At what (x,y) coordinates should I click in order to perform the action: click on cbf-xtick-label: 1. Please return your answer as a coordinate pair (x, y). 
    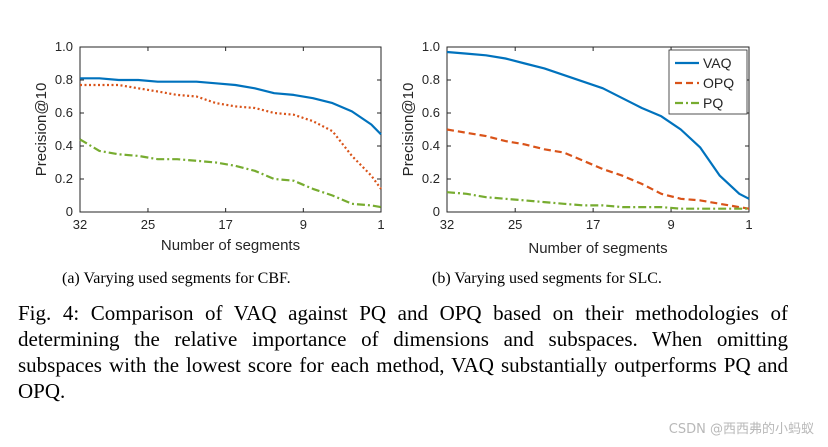
    Looking at the image, I should click on (380, 224).